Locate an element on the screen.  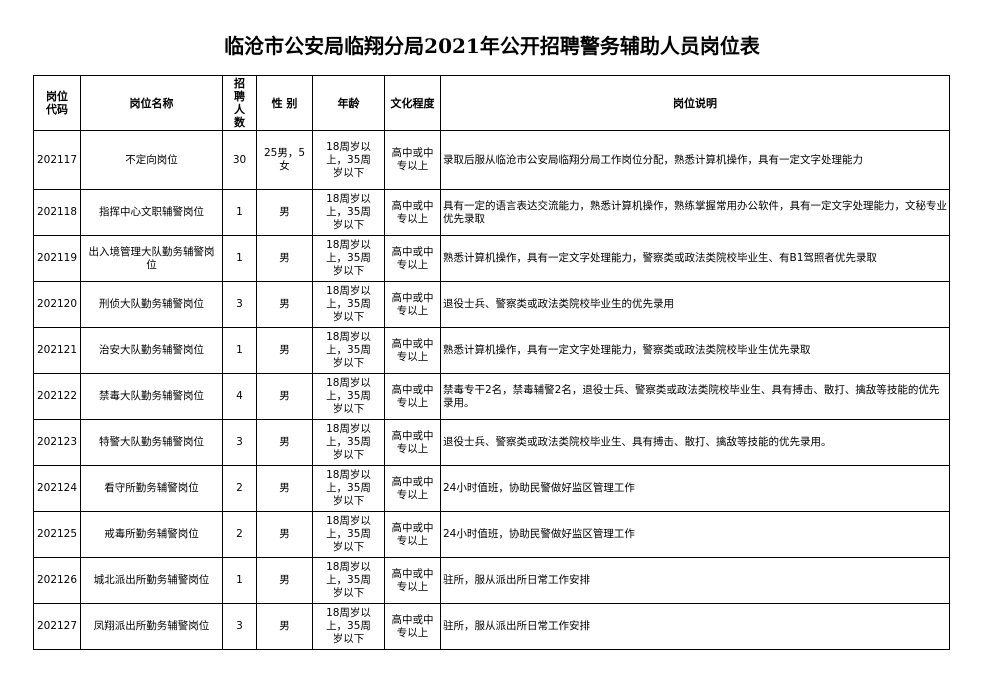
table-cell: 录取后服从临沧市公安局临翔分局工作岗位分配，熟悉计算机操作，具有一定文字处理能力 is located at coordinates (695, 160).